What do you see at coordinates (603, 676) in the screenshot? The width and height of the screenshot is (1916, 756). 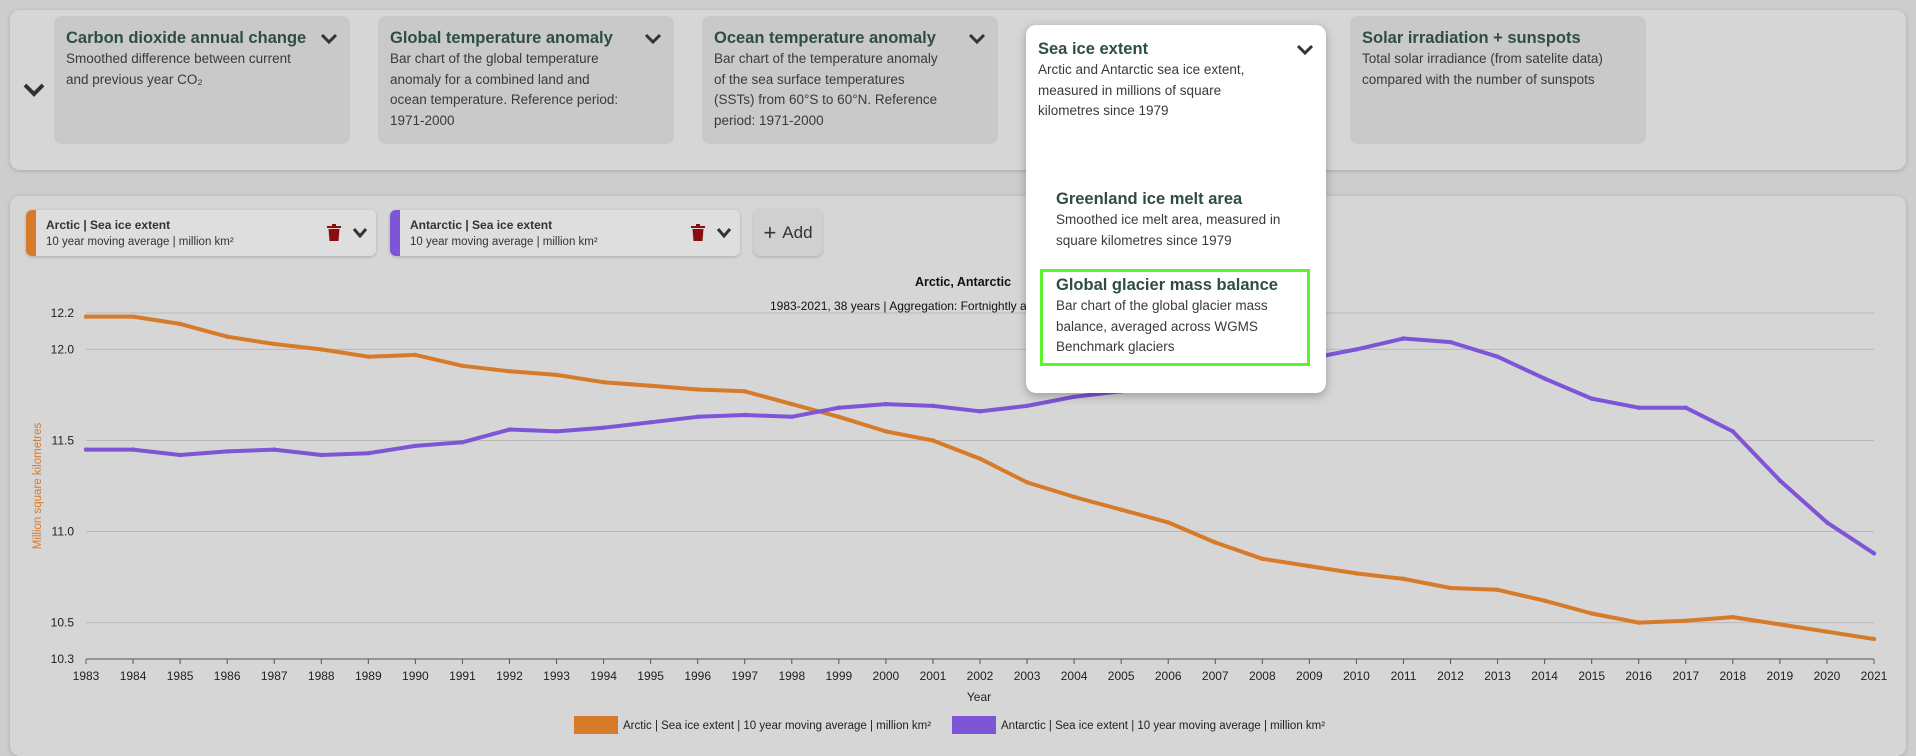 I see `x-tick-label: 1994` at bounding box center [603, 676].